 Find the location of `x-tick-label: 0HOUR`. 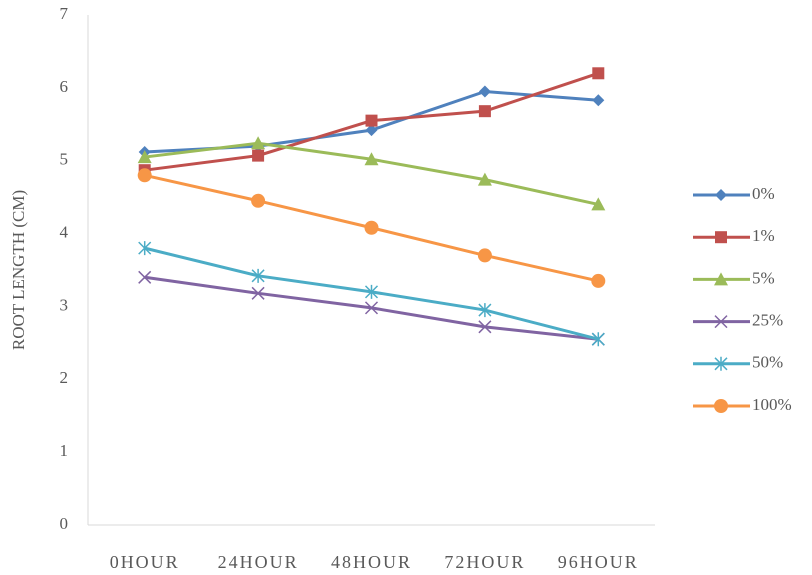

x-tick-label: 0HOUR is located at coordinates (145, 562).